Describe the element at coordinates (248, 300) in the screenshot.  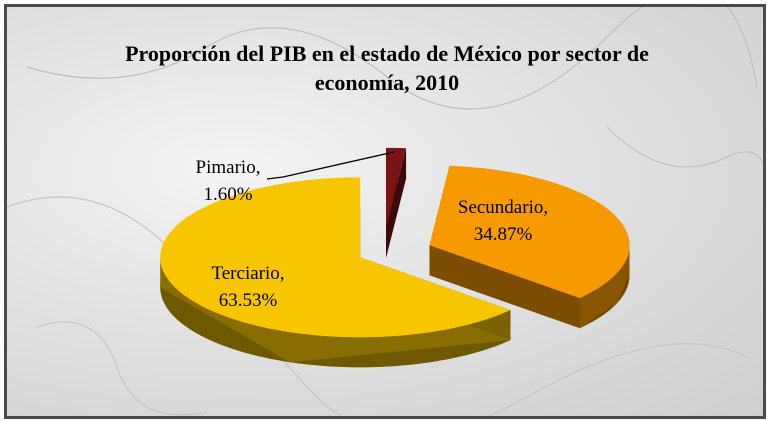
I see `data-label-value: 63.53%` at that location.